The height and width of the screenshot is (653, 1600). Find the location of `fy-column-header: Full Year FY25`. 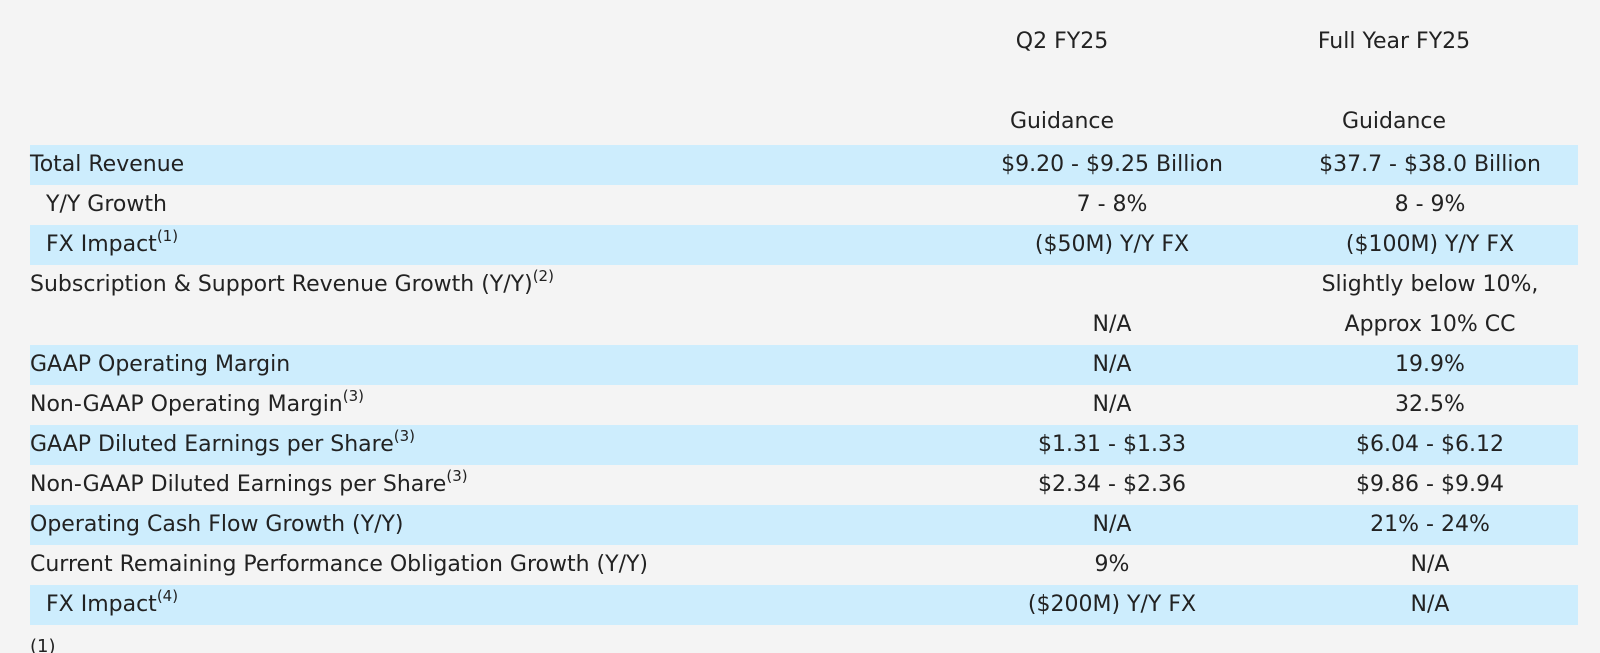

fy-column-header: Full Year FY25 is located at coordinates (1394, 41).